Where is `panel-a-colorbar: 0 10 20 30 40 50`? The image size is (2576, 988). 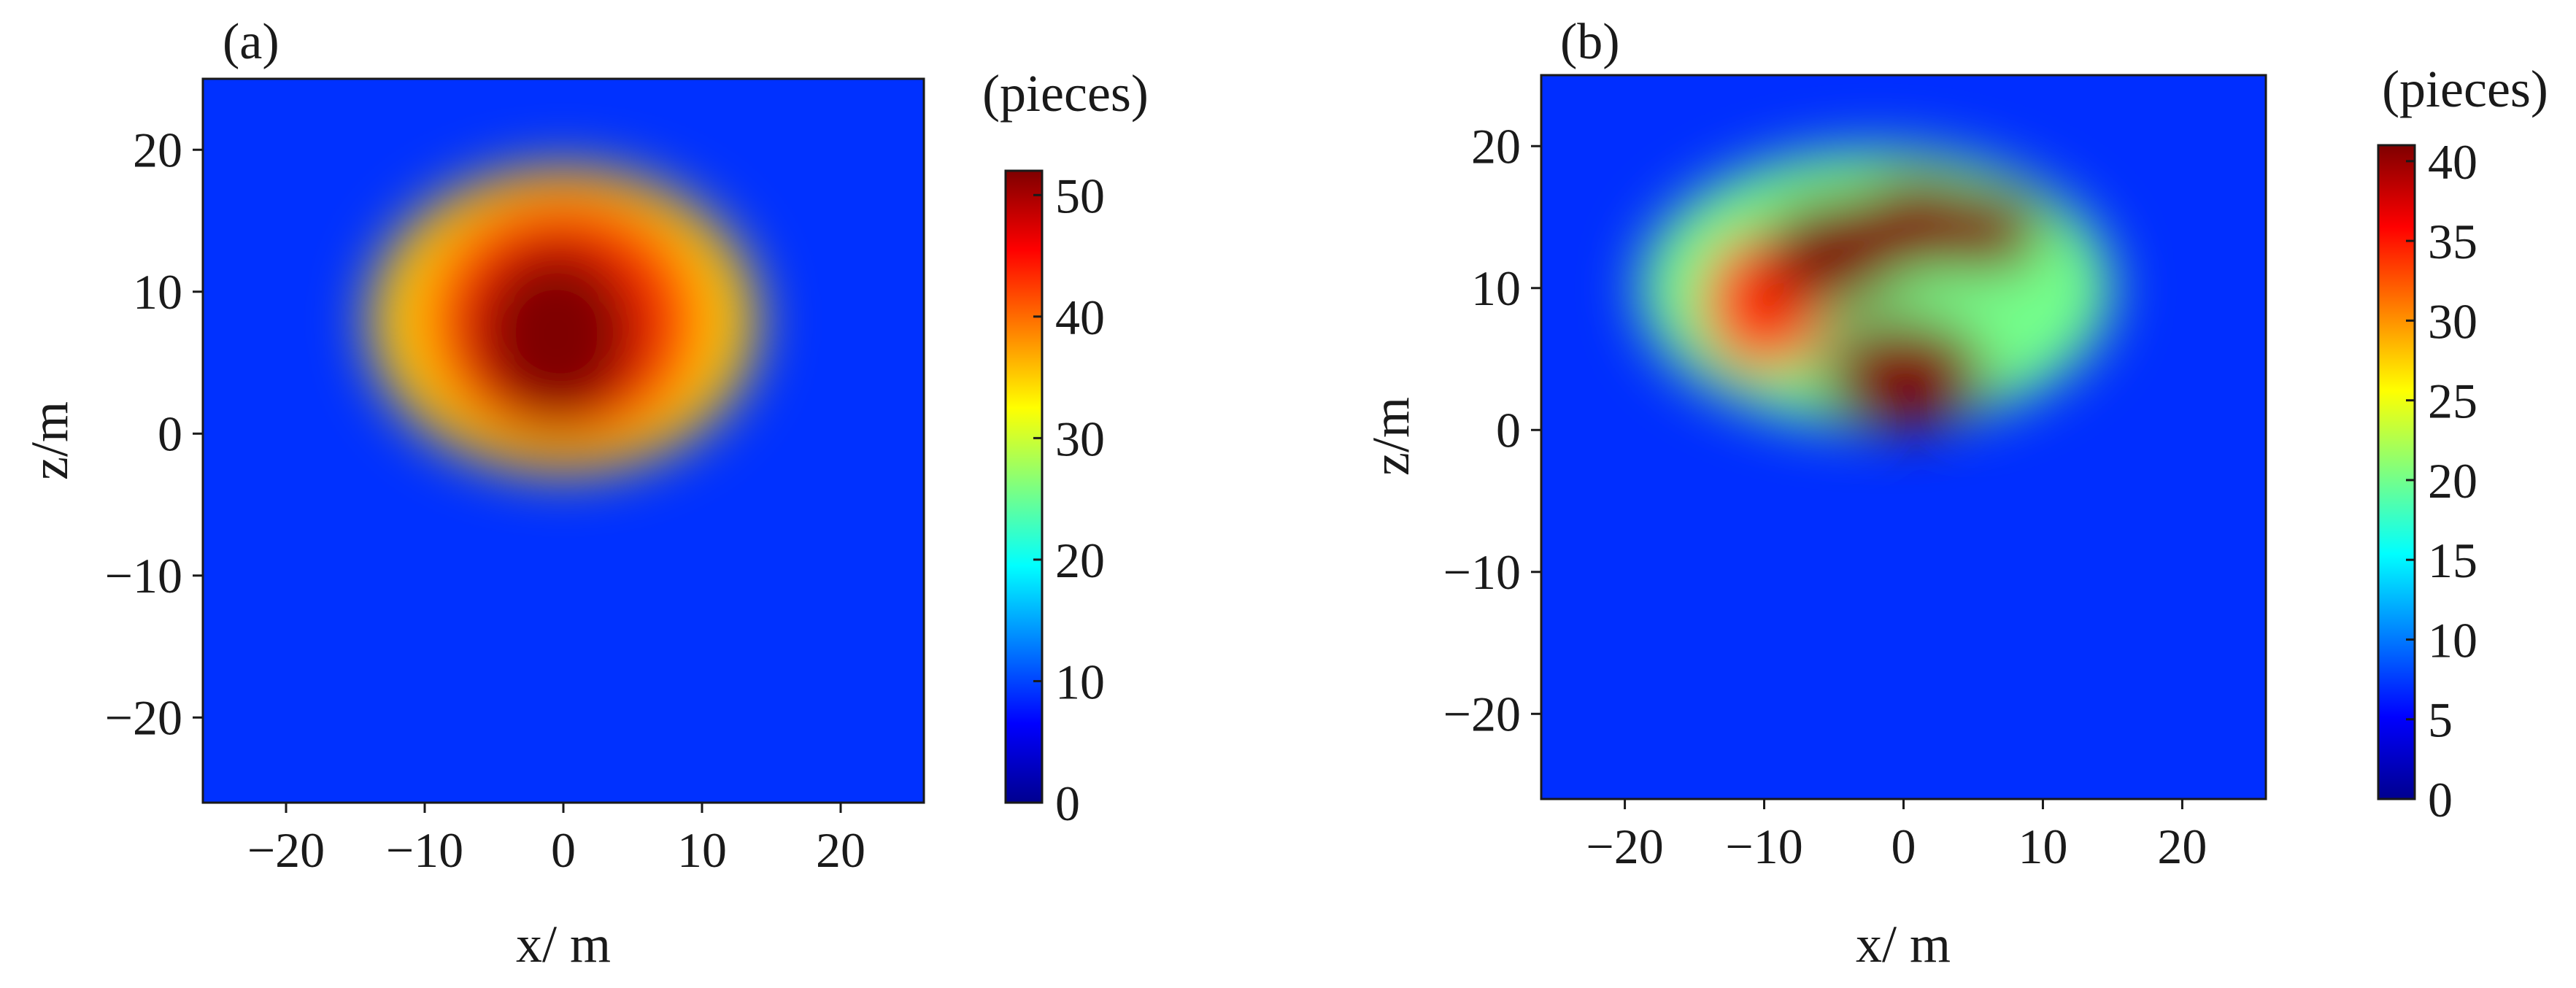 panel-a-colorbar: 0 10 20 30 40 50 is located at coordinates (1054, 499).